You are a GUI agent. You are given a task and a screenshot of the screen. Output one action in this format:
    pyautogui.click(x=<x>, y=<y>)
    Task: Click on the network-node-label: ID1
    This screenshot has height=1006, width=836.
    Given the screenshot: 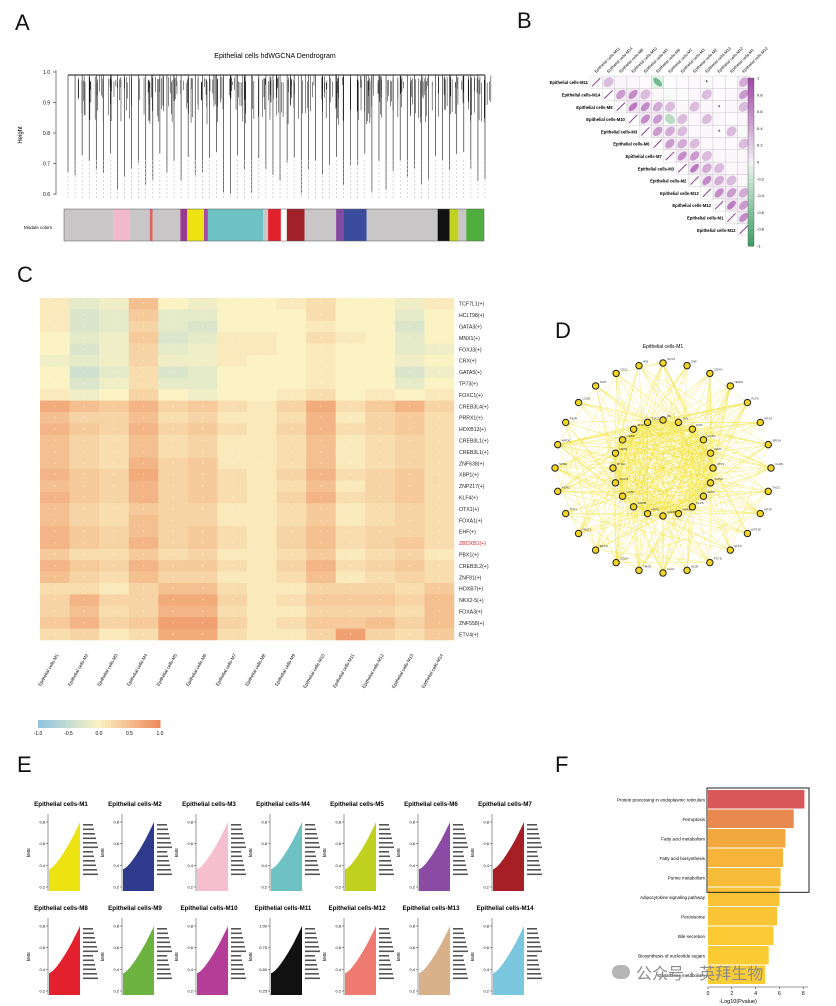 What is the action you would take?
    pyautogui.click(x=669, y=416)
    